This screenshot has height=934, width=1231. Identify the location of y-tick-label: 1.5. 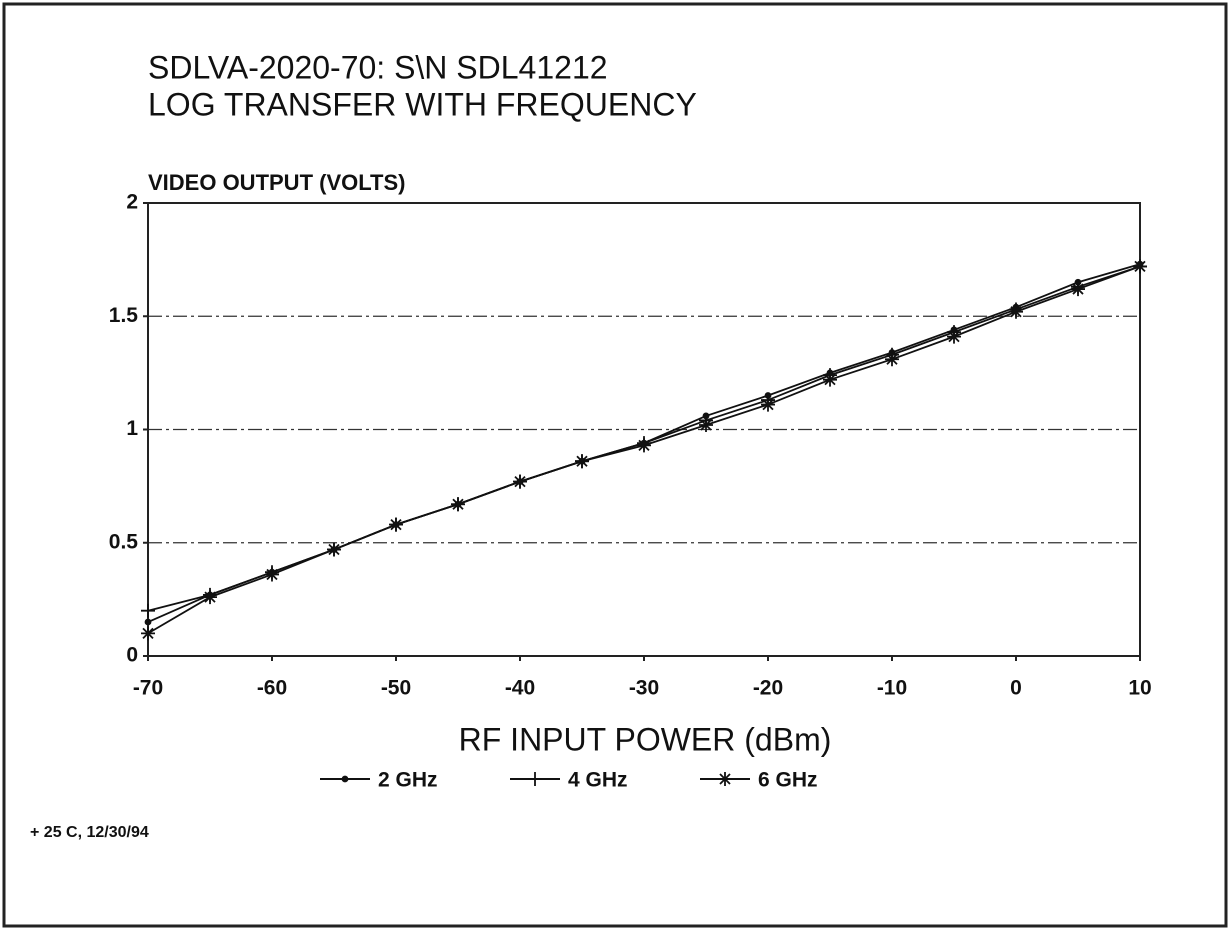
(124, 315).